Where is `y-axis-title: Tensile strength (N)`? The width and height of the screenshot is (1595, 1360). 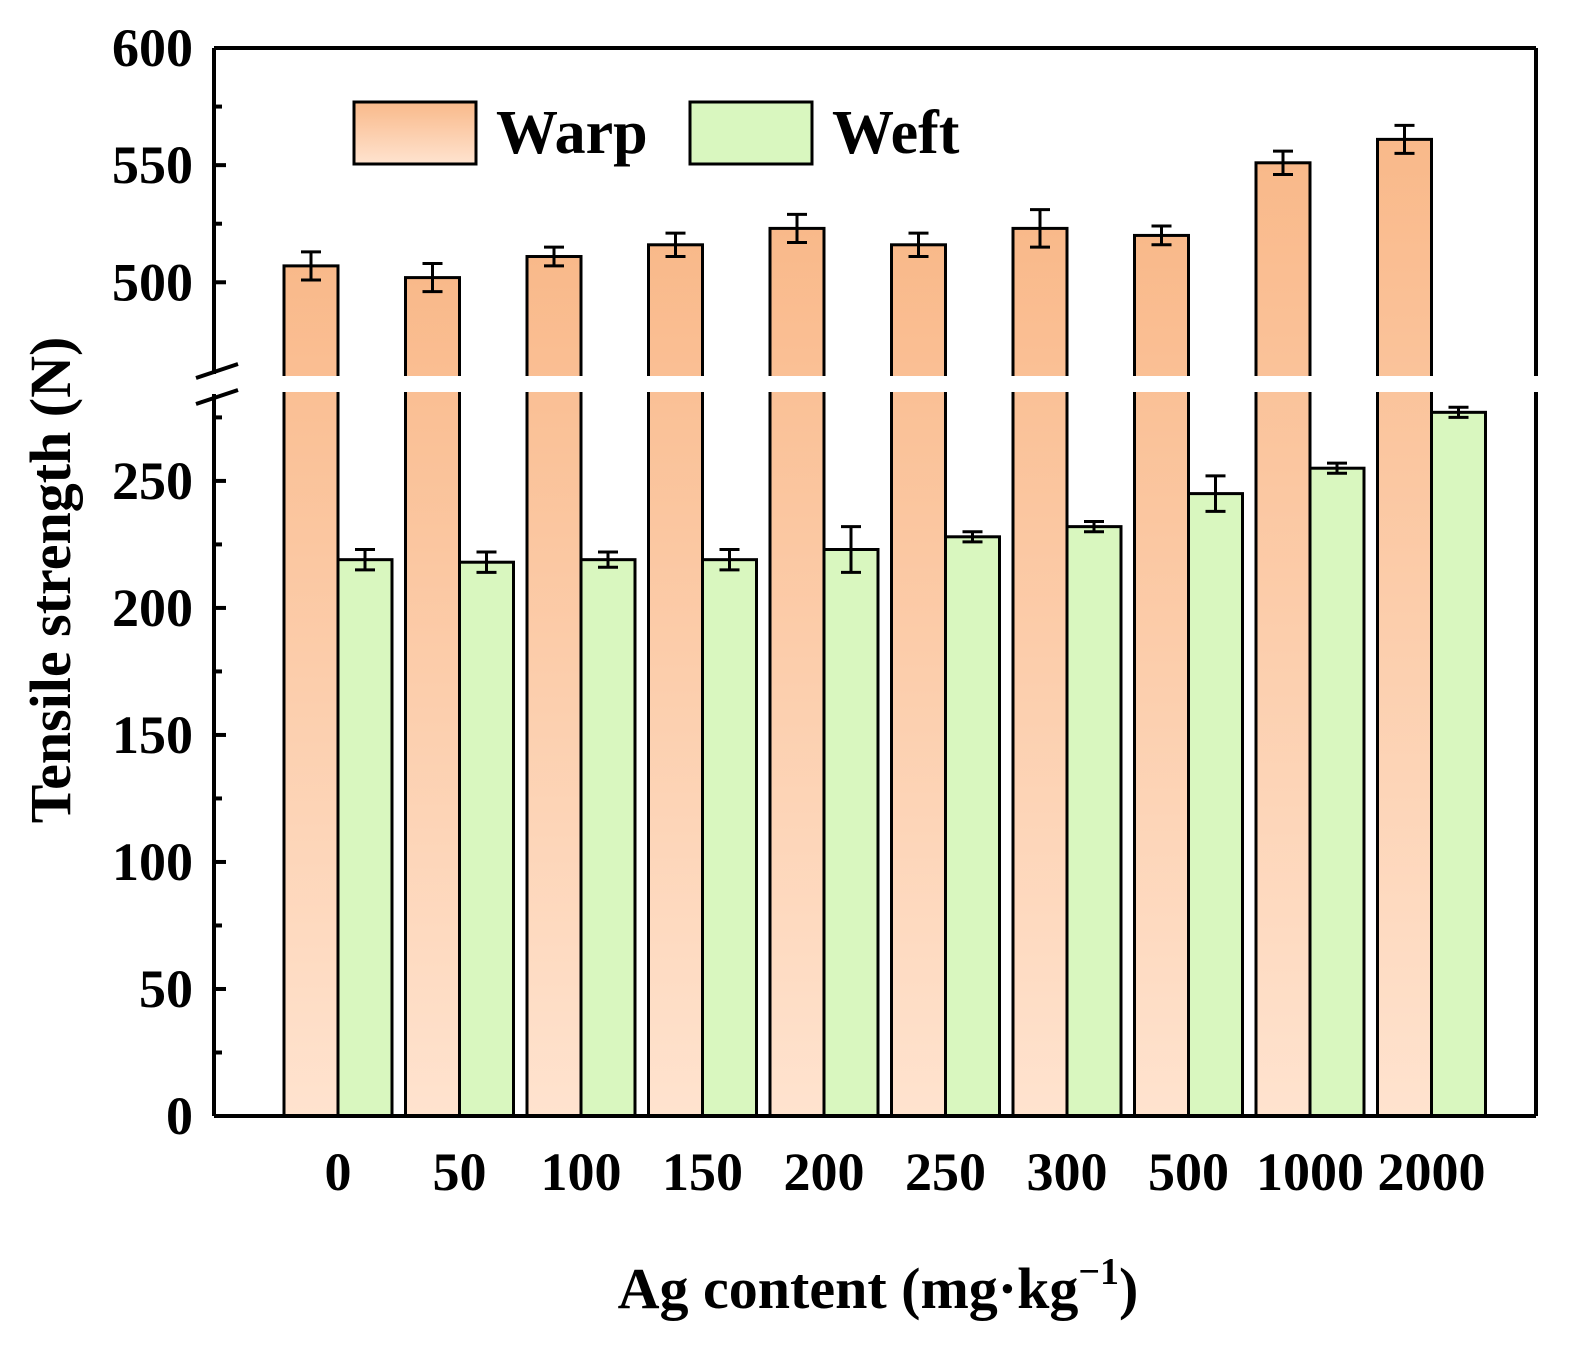
y-axis-title: Tensile strength (N) is located at coordinates (50, 580).